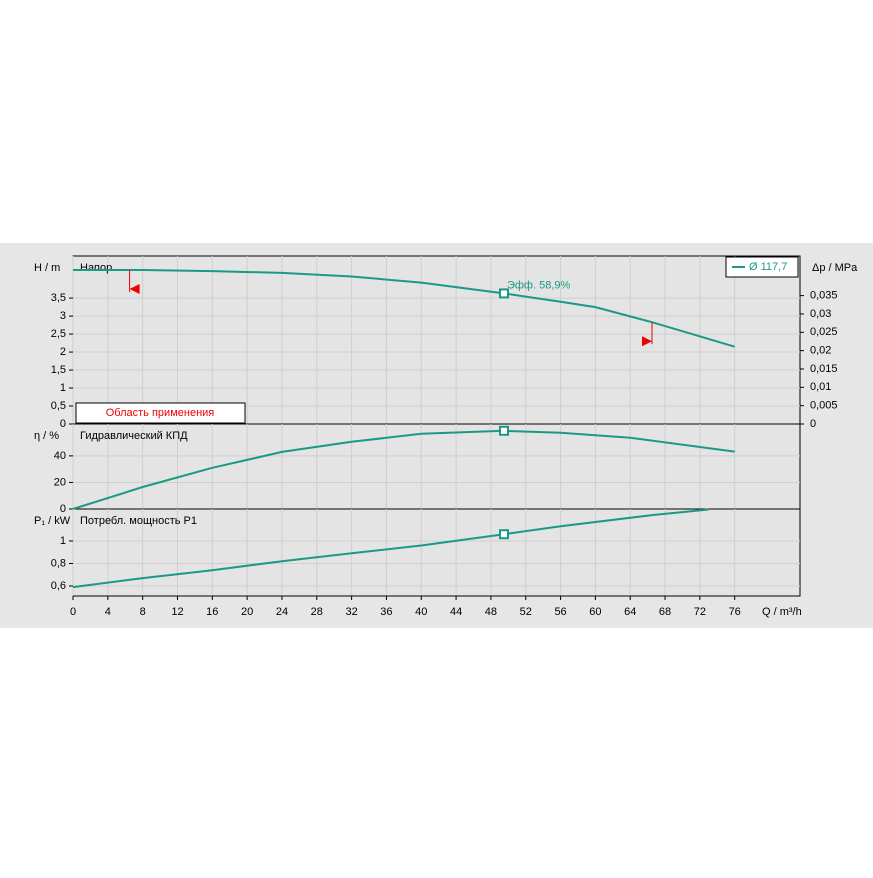 This screenshot has height=878, width=873. What do you see at coordinates (247, 612) in the screenshot?
I see `x-tick-label: 20` at bounding box center [247, 612].